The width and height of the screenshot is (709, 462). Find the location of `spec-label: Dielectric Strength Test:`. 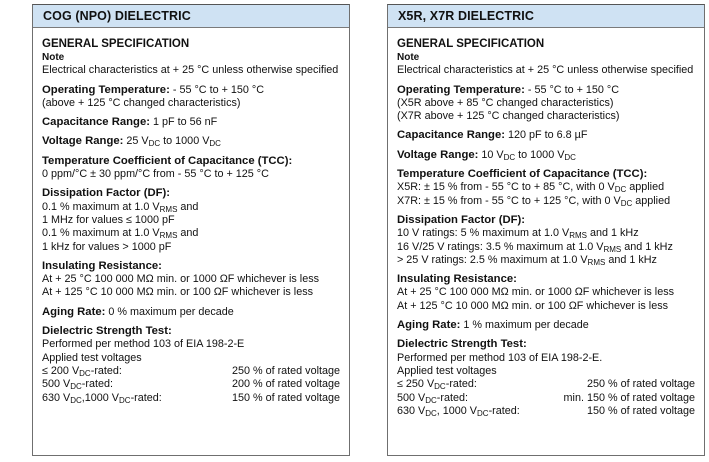

spec-label: Dielectric Strength Test: is located at coordinates (462, 344).